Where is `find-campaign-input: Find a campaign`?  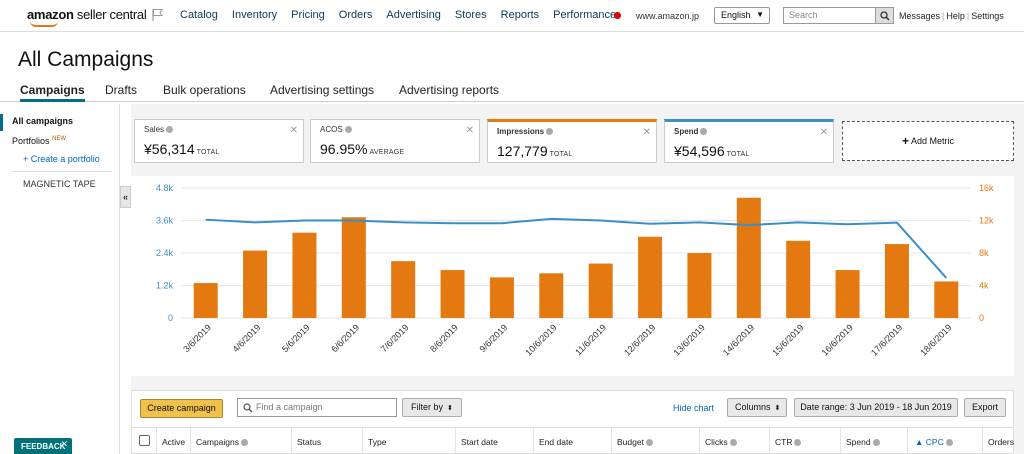 find-campaign-input: Find a campaign is located at coordinates (317, 407).